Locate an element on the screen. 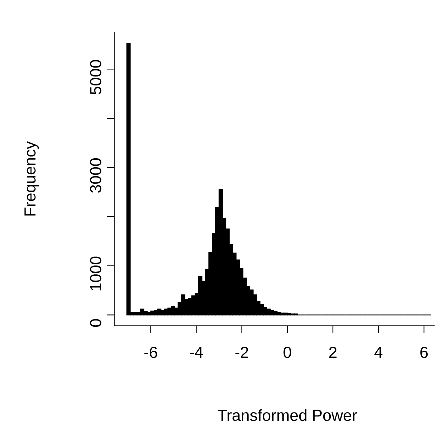 This screenshot has width=435, height=430. x-tick-label: 4 is located at coordinates (378, 352).